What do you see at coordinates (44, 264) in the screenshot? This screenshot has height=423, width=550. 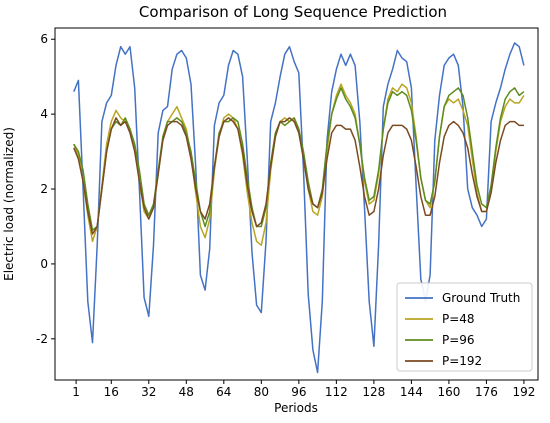 I see `y-tick-label: 0` at bounding box center [44, 264].